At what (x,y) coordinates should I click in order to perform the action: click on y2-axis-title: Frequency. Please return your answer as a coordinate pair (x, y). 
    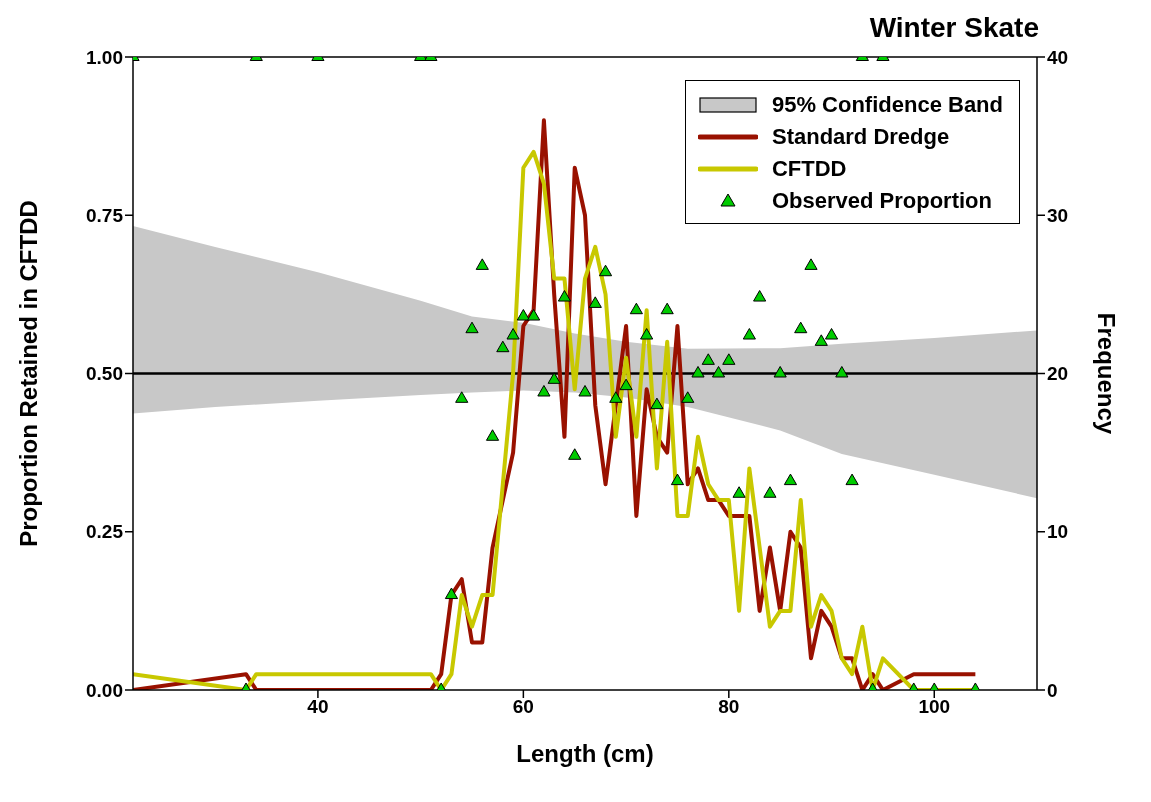
    Looking at the image, I should click on (1107, 373).